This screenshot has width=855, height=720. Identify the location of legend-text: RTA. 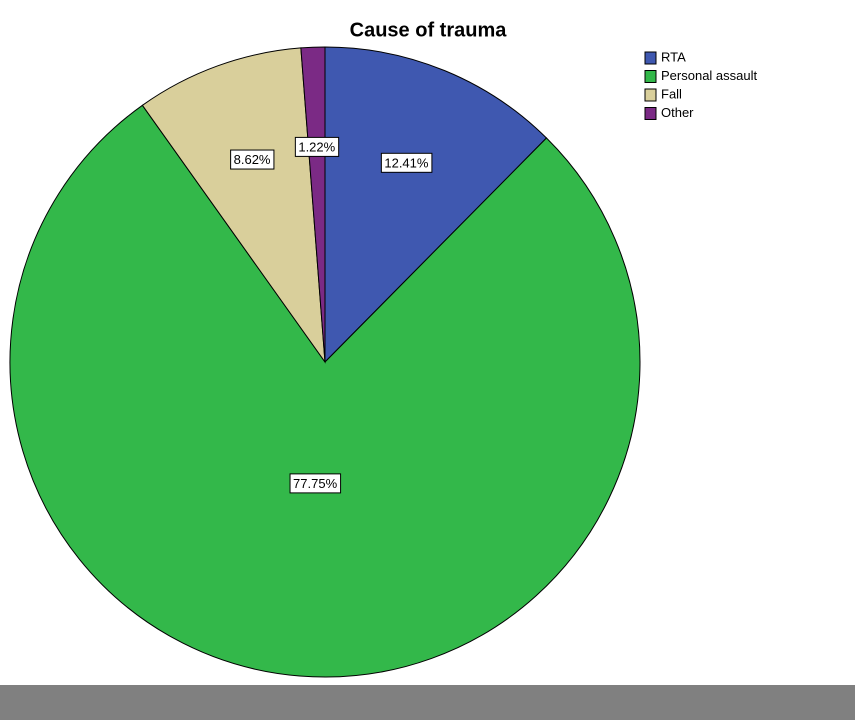
(673, 56).